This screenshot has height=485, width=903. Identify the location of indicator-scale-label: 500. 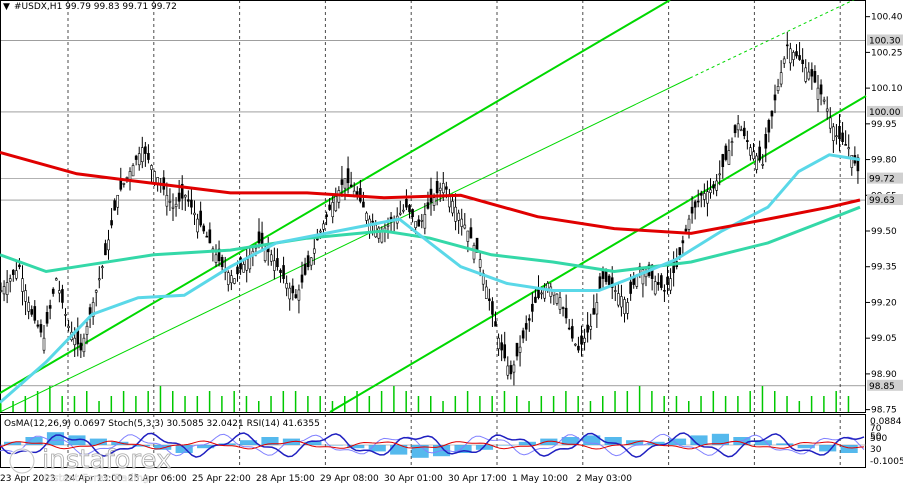
(878, 439).